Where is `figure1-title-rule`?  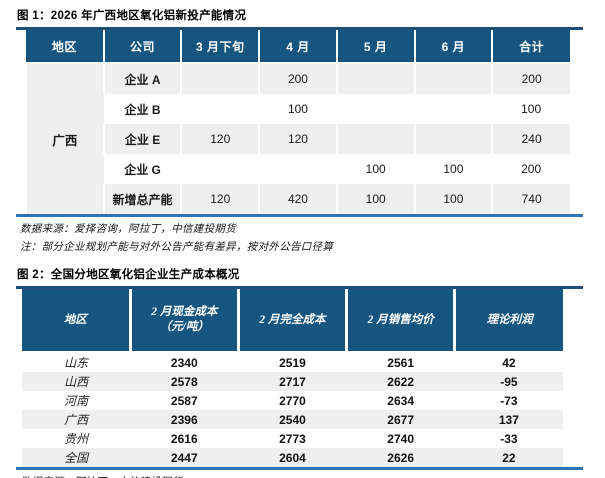 figure1-title-rule is located at coordinates (299, 28).